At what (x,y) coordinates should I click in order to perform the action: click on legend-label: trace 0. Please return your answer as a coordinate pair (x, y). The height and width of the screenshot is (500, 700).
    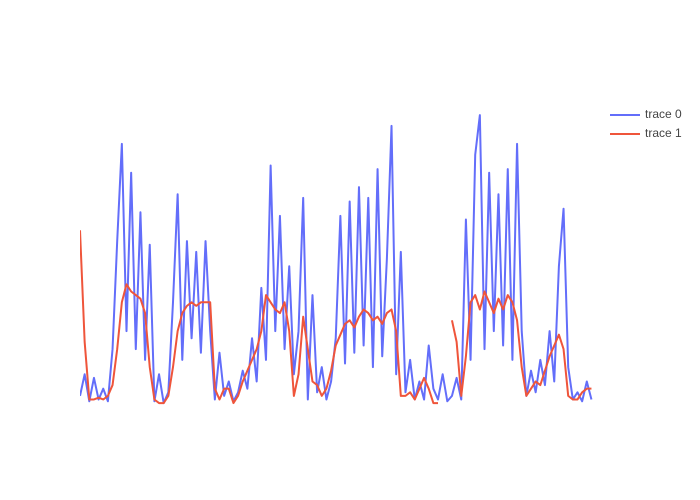
    Looking at the image, I should click on (663, 114).